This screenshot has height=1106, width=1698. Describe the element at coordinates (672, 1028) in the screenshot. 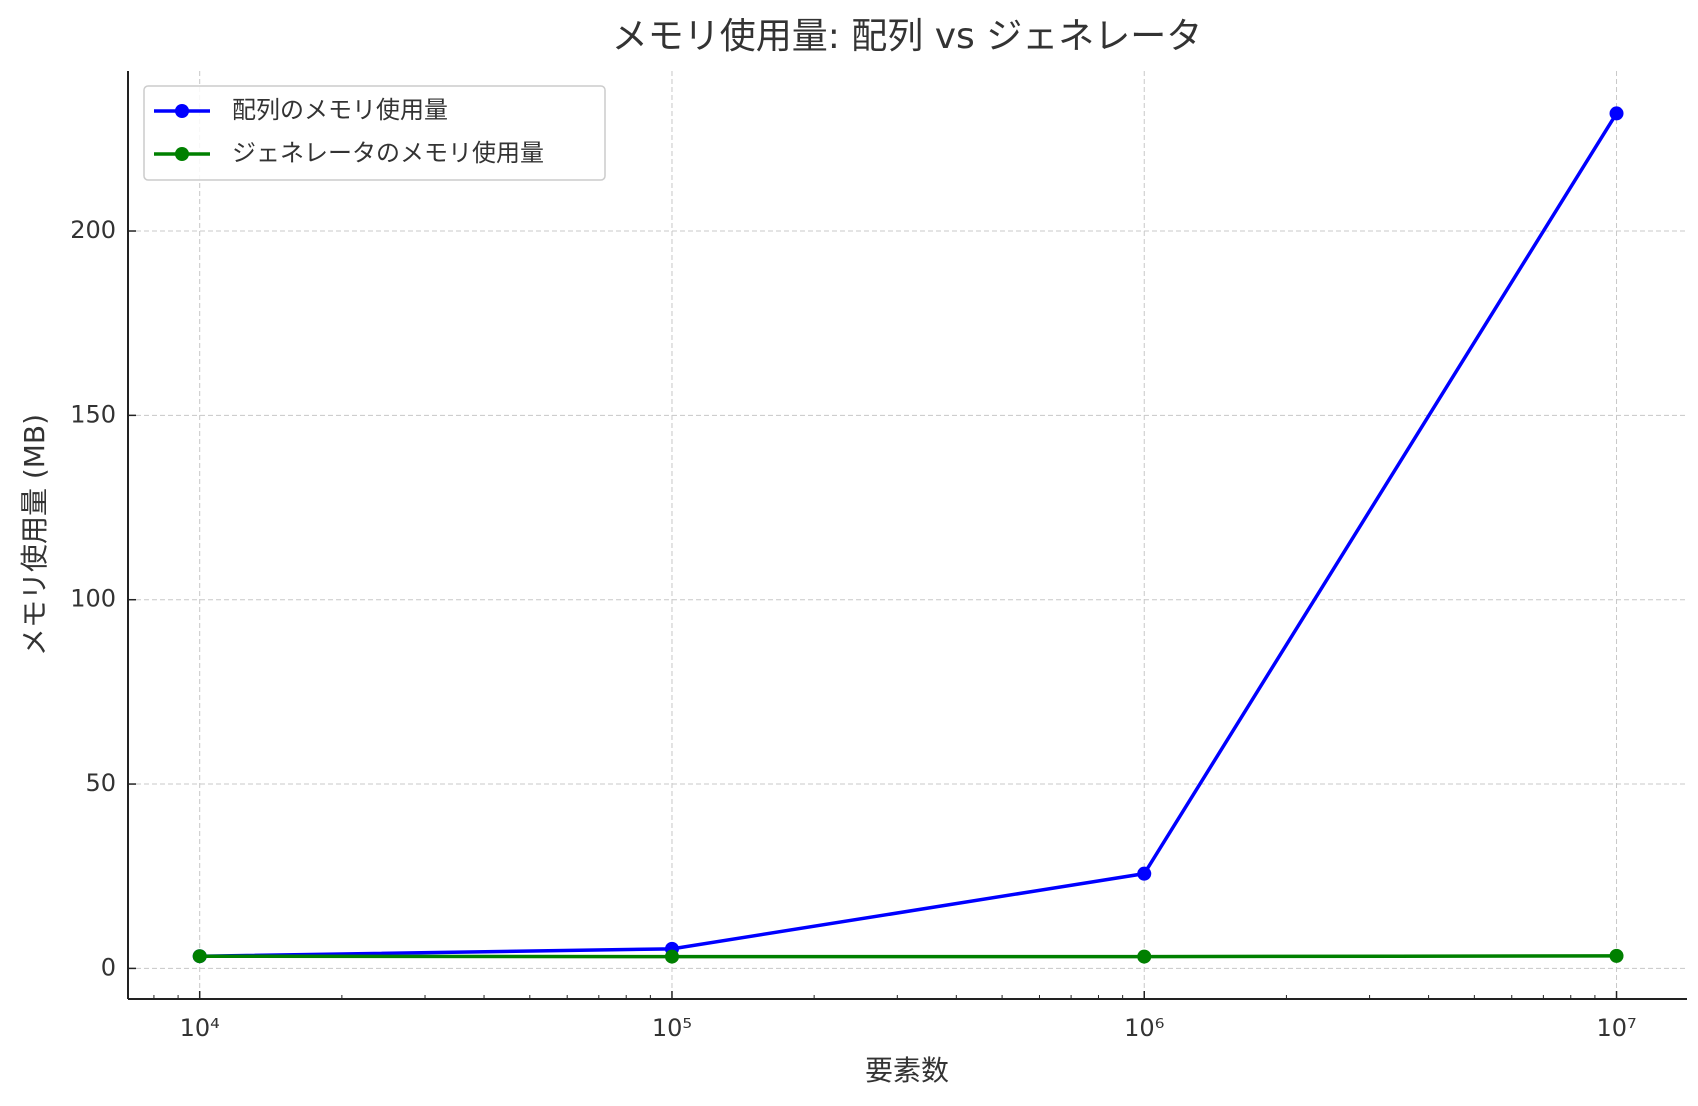

I see `x-tick-label: 10⁵` at that location.